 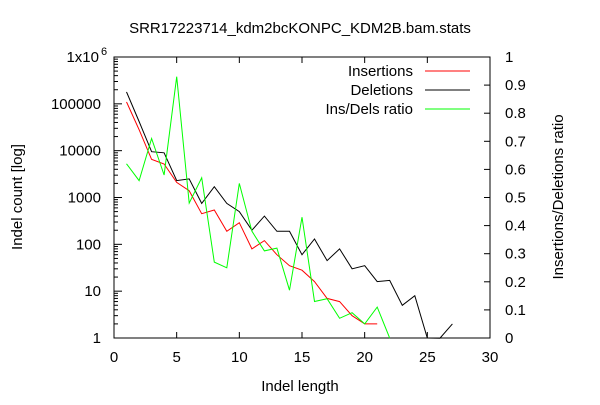 I want to click on y2-tick-label: 0.4, so click(x=515, y=226).